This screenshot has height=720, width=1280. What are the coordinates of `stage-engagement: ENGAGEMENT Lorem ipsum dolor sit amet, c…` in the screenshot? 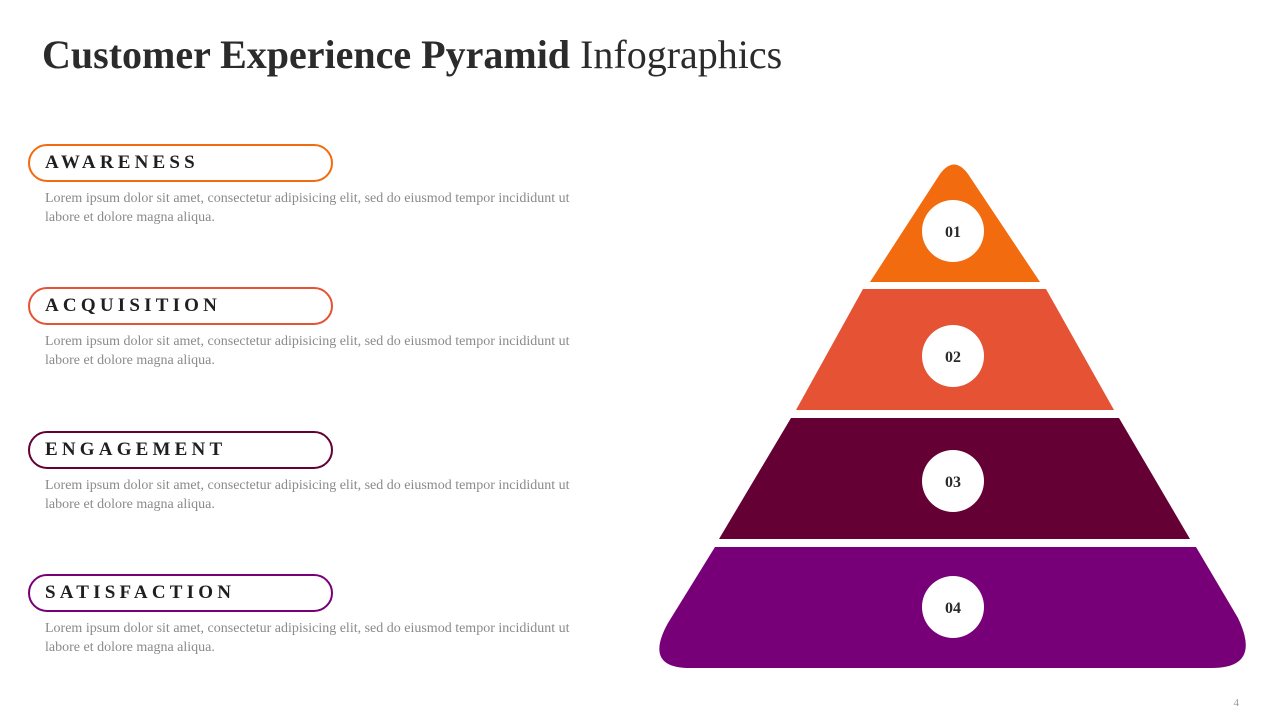 It's located at (308, 472).